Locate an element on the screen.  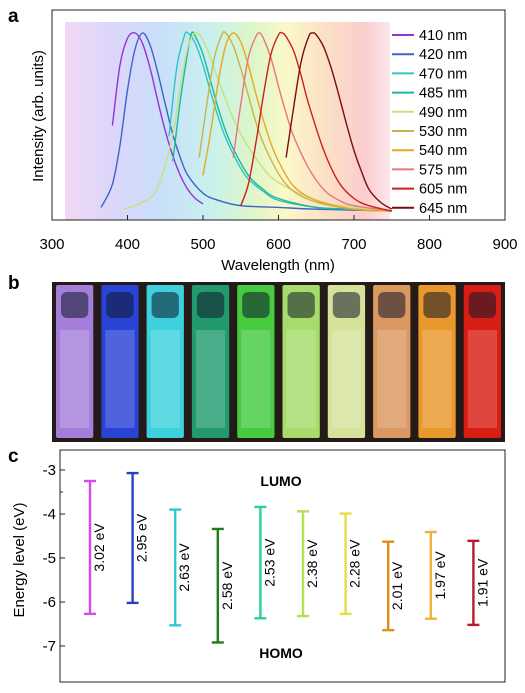
legend-label: 645 nm is located at coordinates (443, 209).